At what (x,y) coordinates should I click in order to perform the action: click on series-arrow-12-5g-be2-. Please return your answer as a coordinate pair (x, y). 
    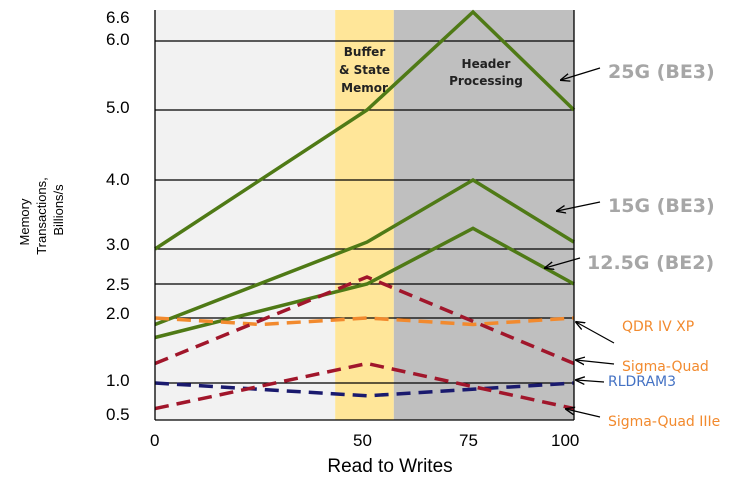
    Looking at the image, I should click on (563, 262).